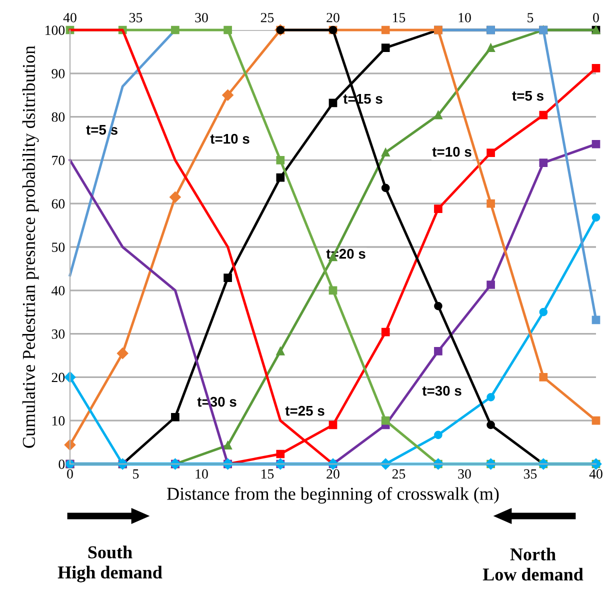  What do you see at coordinates (58, 421) in the screenshot?
I see `y-tick-label: 10` at bounding box center [58, 421].